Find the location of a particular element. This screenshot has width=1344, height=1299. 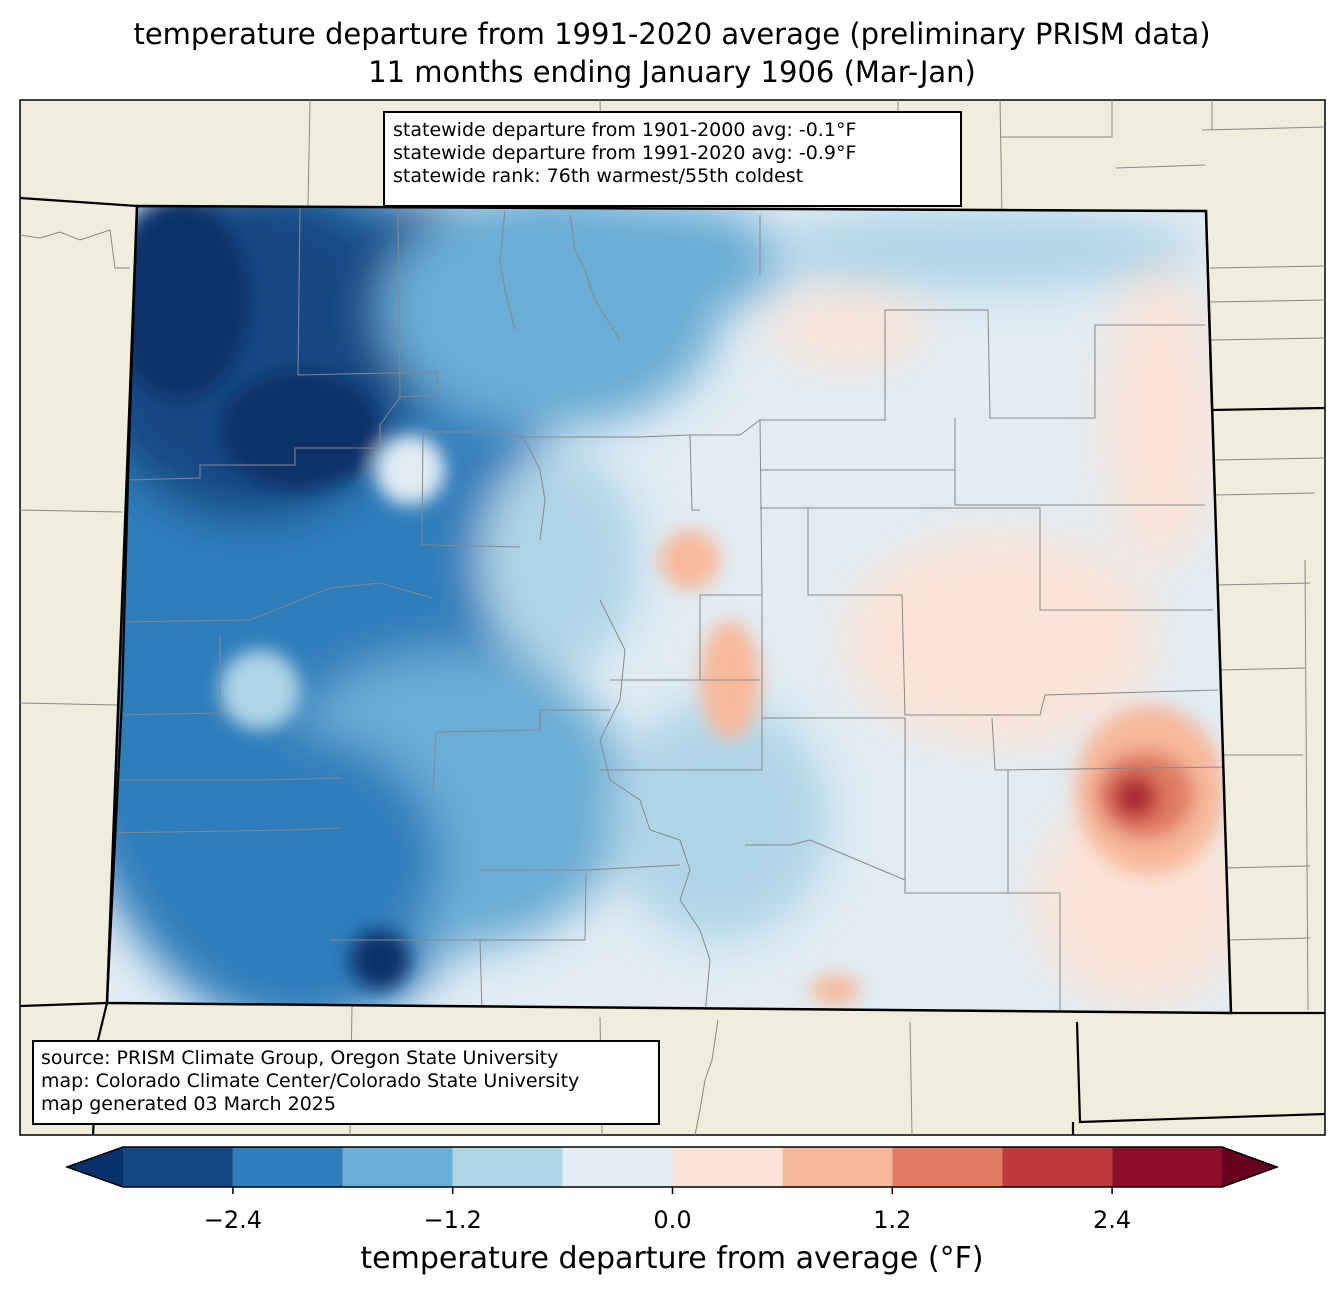

colorbar-tick-label: 0.0 is located at coordinates (672, 1220).